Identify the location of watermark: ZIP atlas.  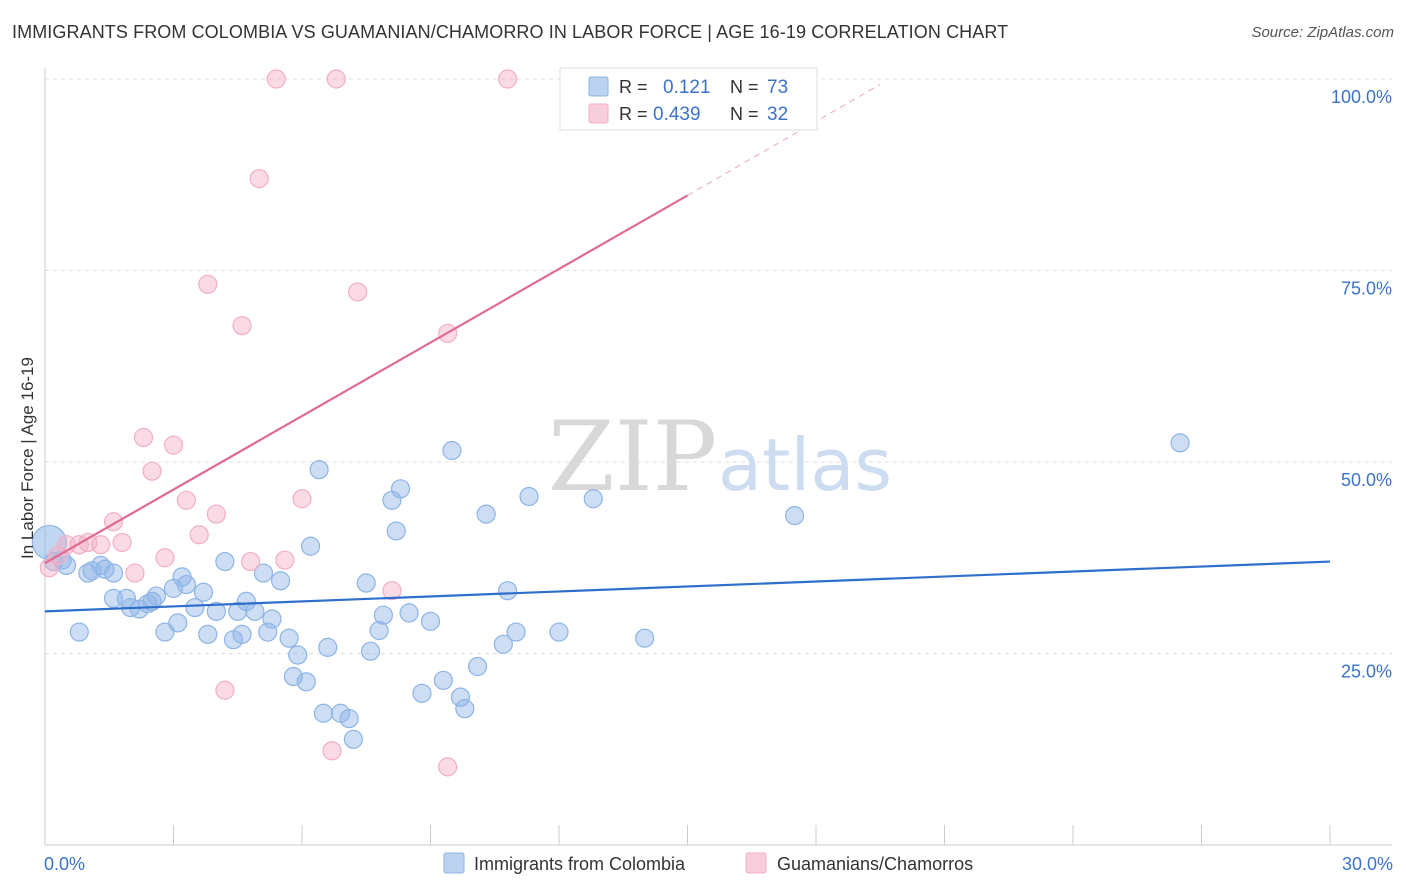
(720, 457).